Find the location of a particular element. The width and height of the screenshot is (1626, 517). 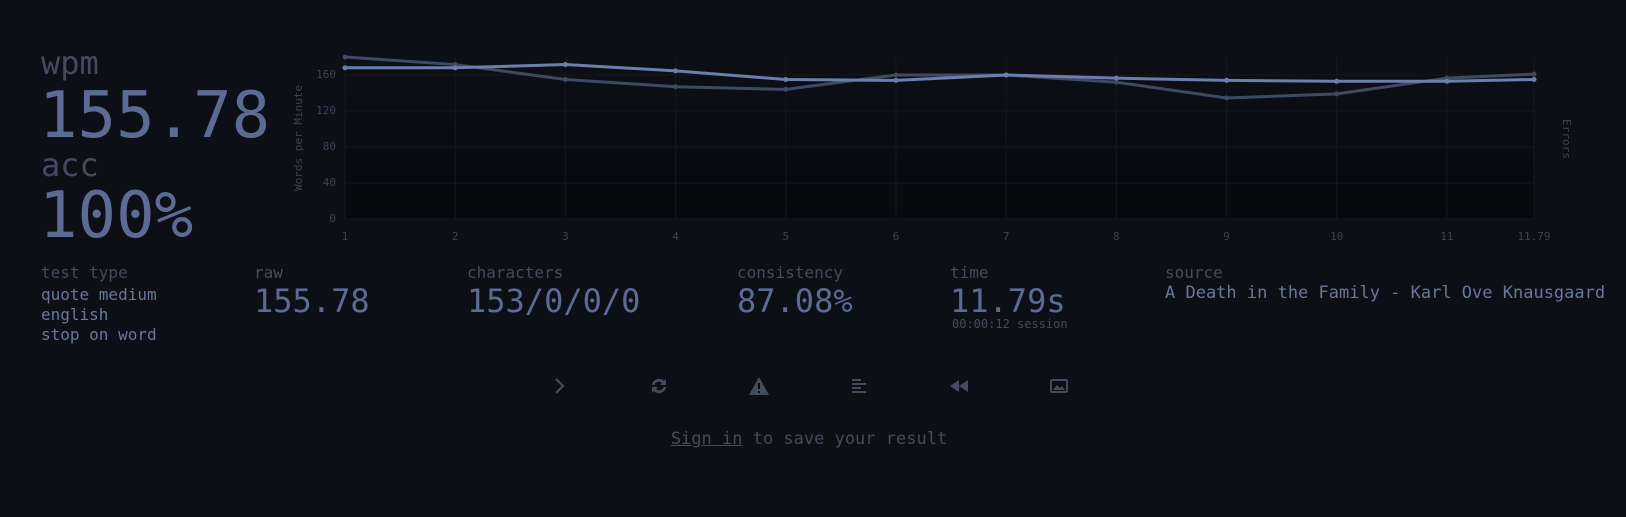

y-tick-label: 0 is located at coordinates (332, 218).